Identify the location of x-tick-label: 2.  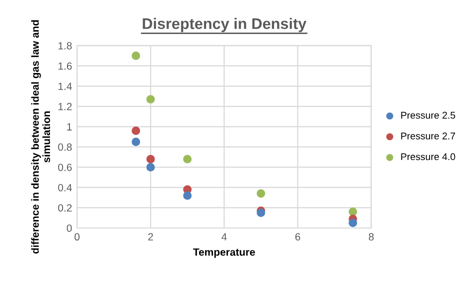
(150, 236).